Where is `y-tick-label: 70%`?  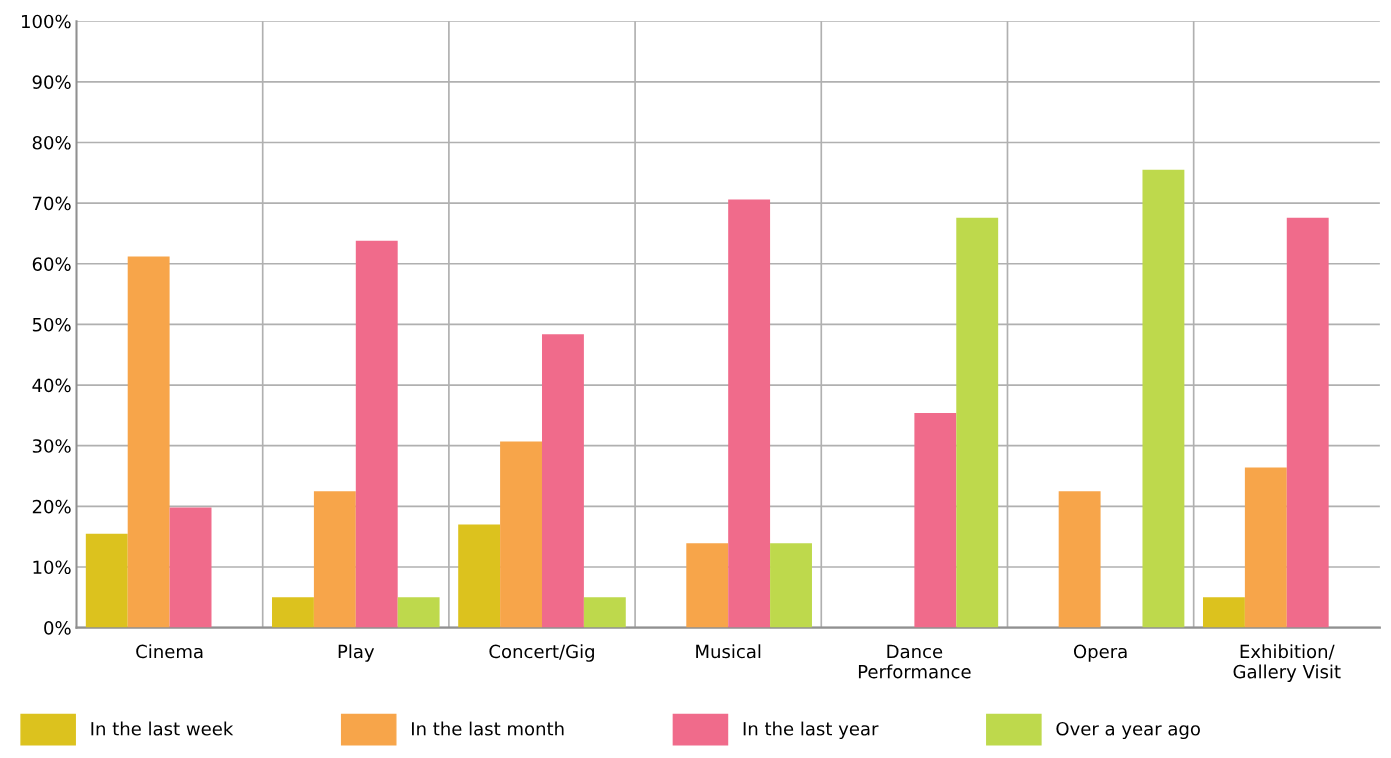 y-tick-label: 70% is located at coordinates (51, 203).